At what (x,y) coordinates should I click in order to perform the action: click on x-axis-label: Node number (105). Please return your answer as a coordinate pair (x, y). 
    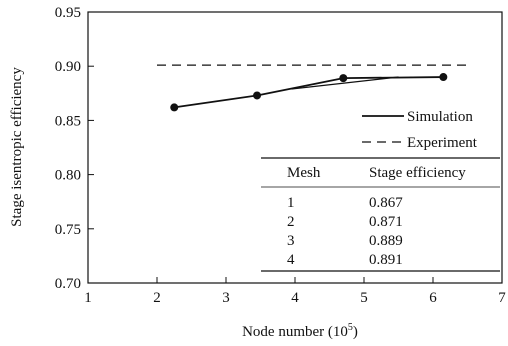
    Looking at the image, I should click on (300, 331).